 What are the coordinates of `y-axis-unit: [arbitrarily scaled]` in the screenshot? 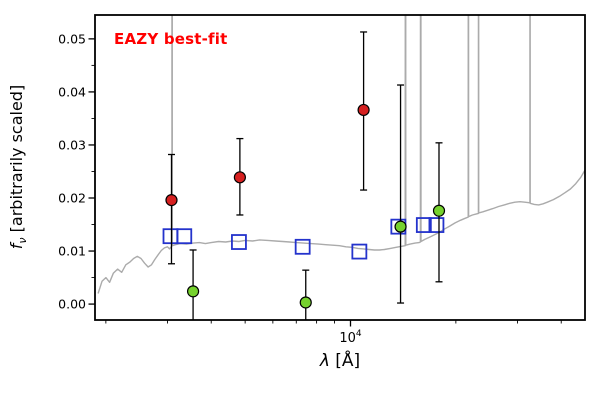 It's located at (16, 161).